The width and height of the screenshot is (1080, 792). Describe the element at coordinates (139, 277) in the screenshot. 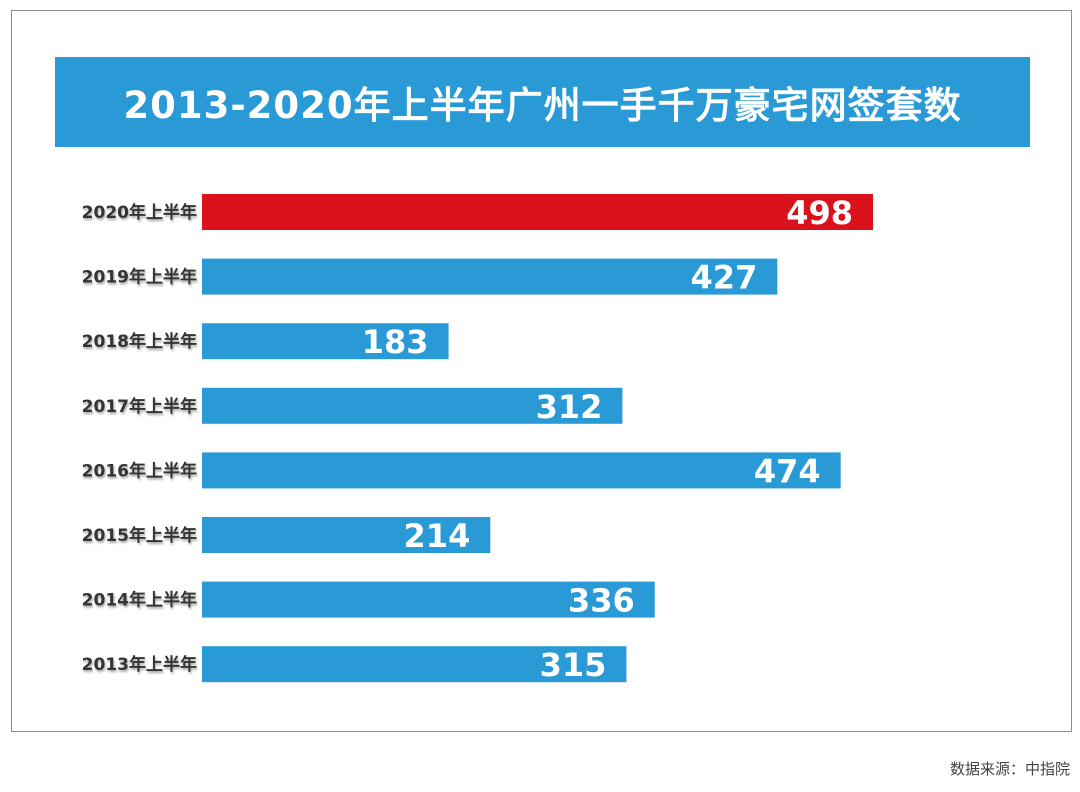

I see `category-label: 2019年上半年` at that location.